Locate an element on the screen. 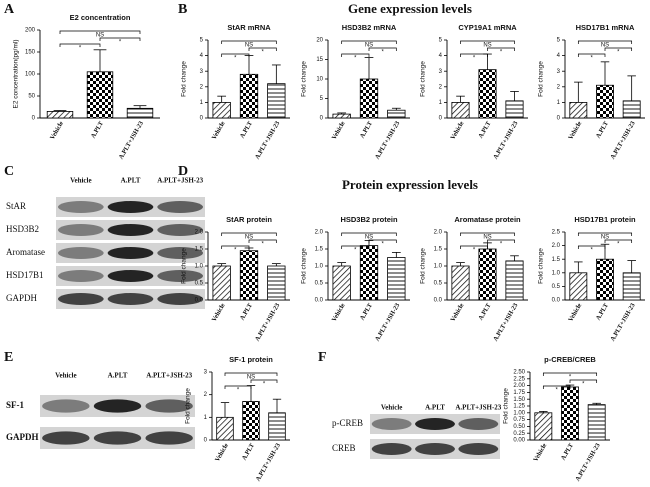 This screenshot has height=487, width=650. y-tick-label: 2.50 is located at coordinates (519, 373).